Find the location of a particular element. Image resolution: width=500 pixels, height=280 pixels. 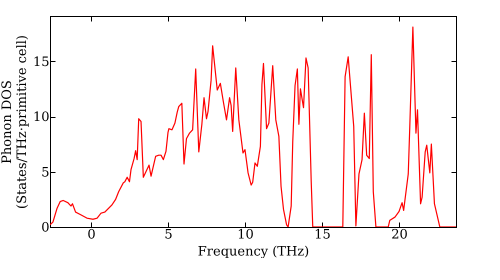

x-tick-label: 20 is located at coordinates (399, 235).